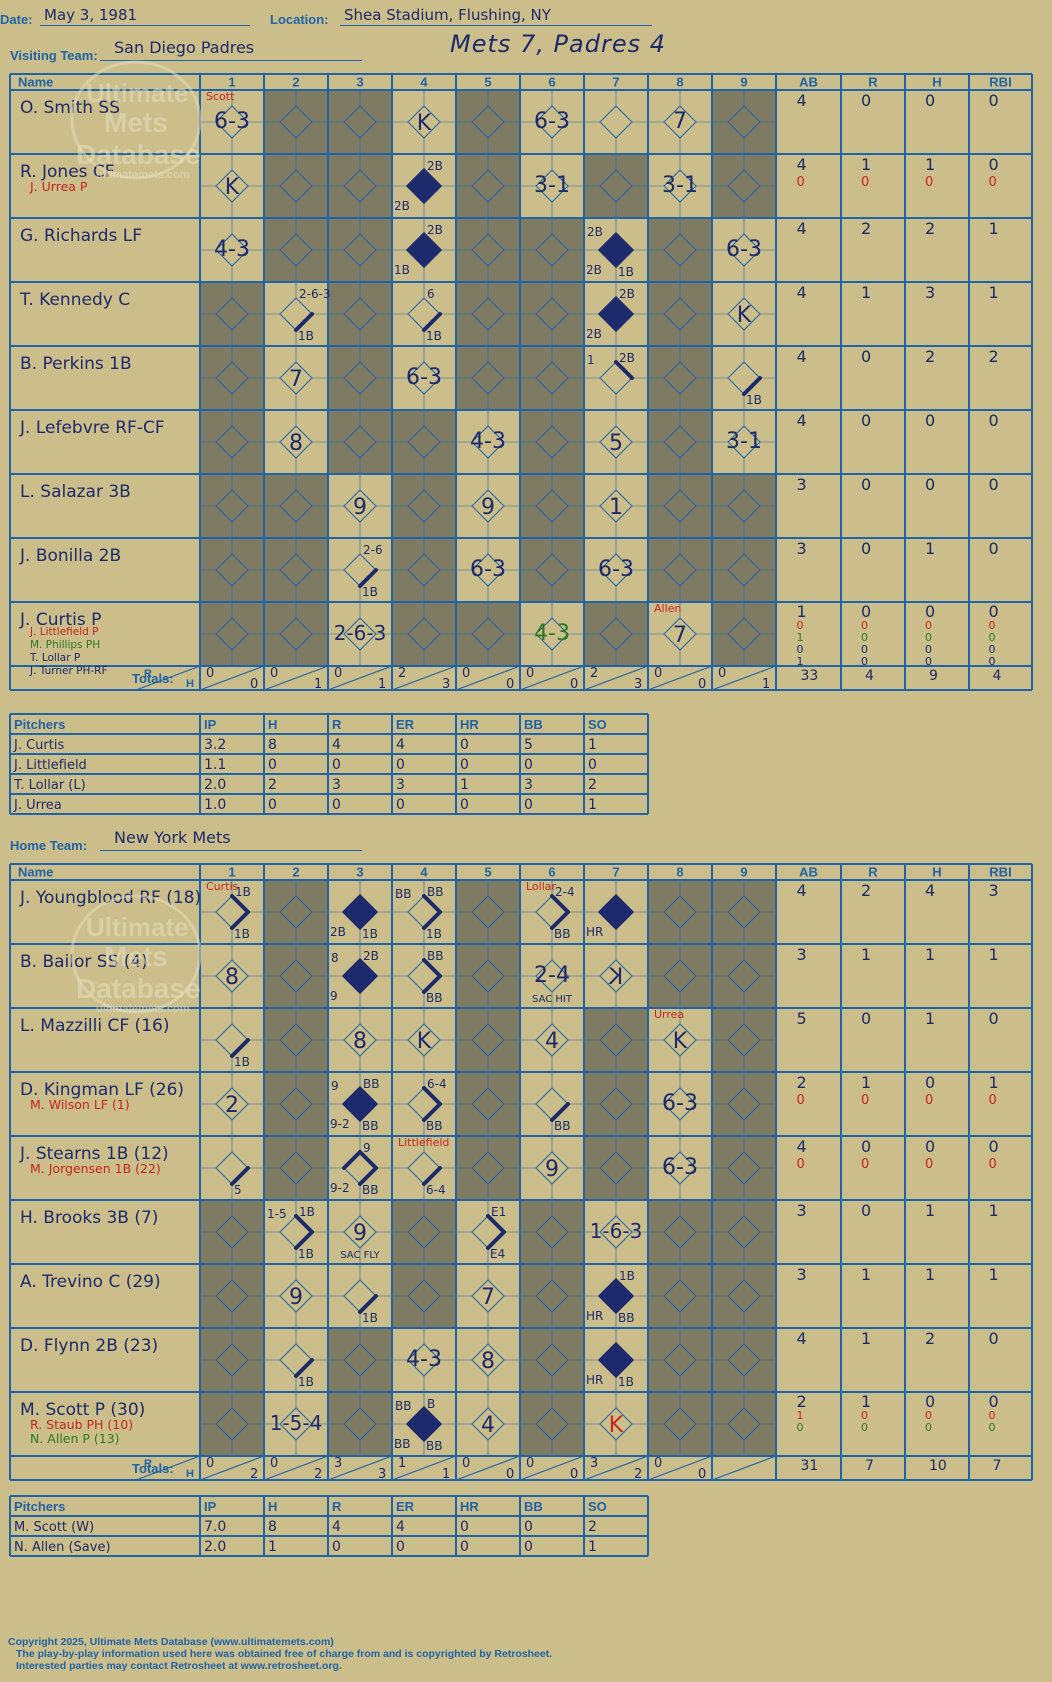  Describe the element at coordinates (190, 684) in the screenshot. I see `visitors-totals-h-label: H` at that location.